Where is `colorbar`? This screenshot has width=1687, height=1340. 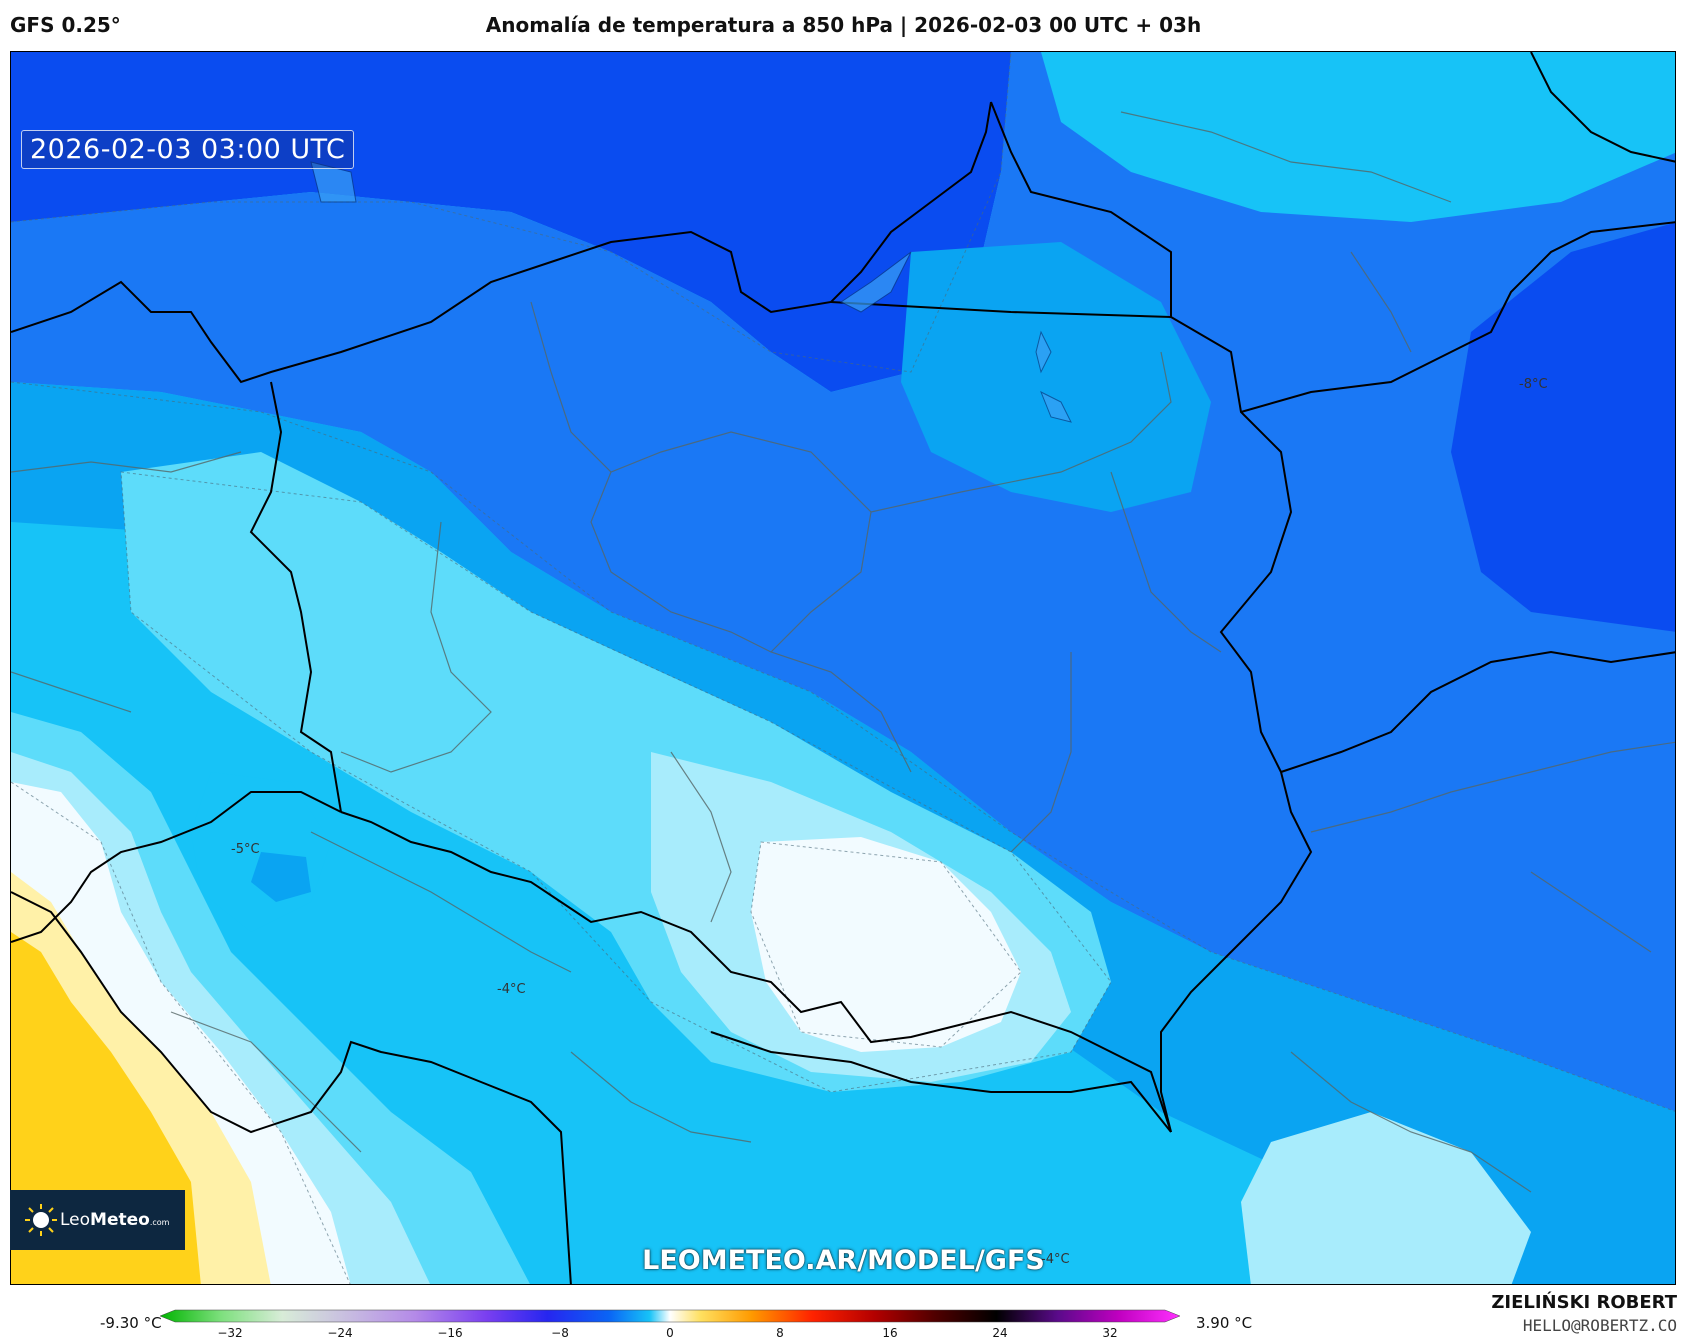
colorbar is located at coordinates (670, 1316).